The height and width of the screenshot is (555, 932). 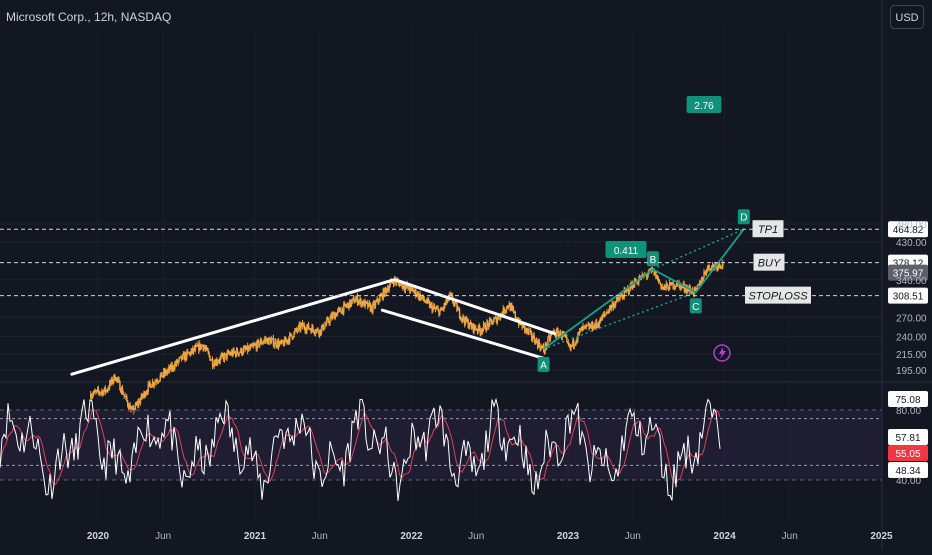 I want to click on level-tag-label: BUY, so click(x=769, y=264).